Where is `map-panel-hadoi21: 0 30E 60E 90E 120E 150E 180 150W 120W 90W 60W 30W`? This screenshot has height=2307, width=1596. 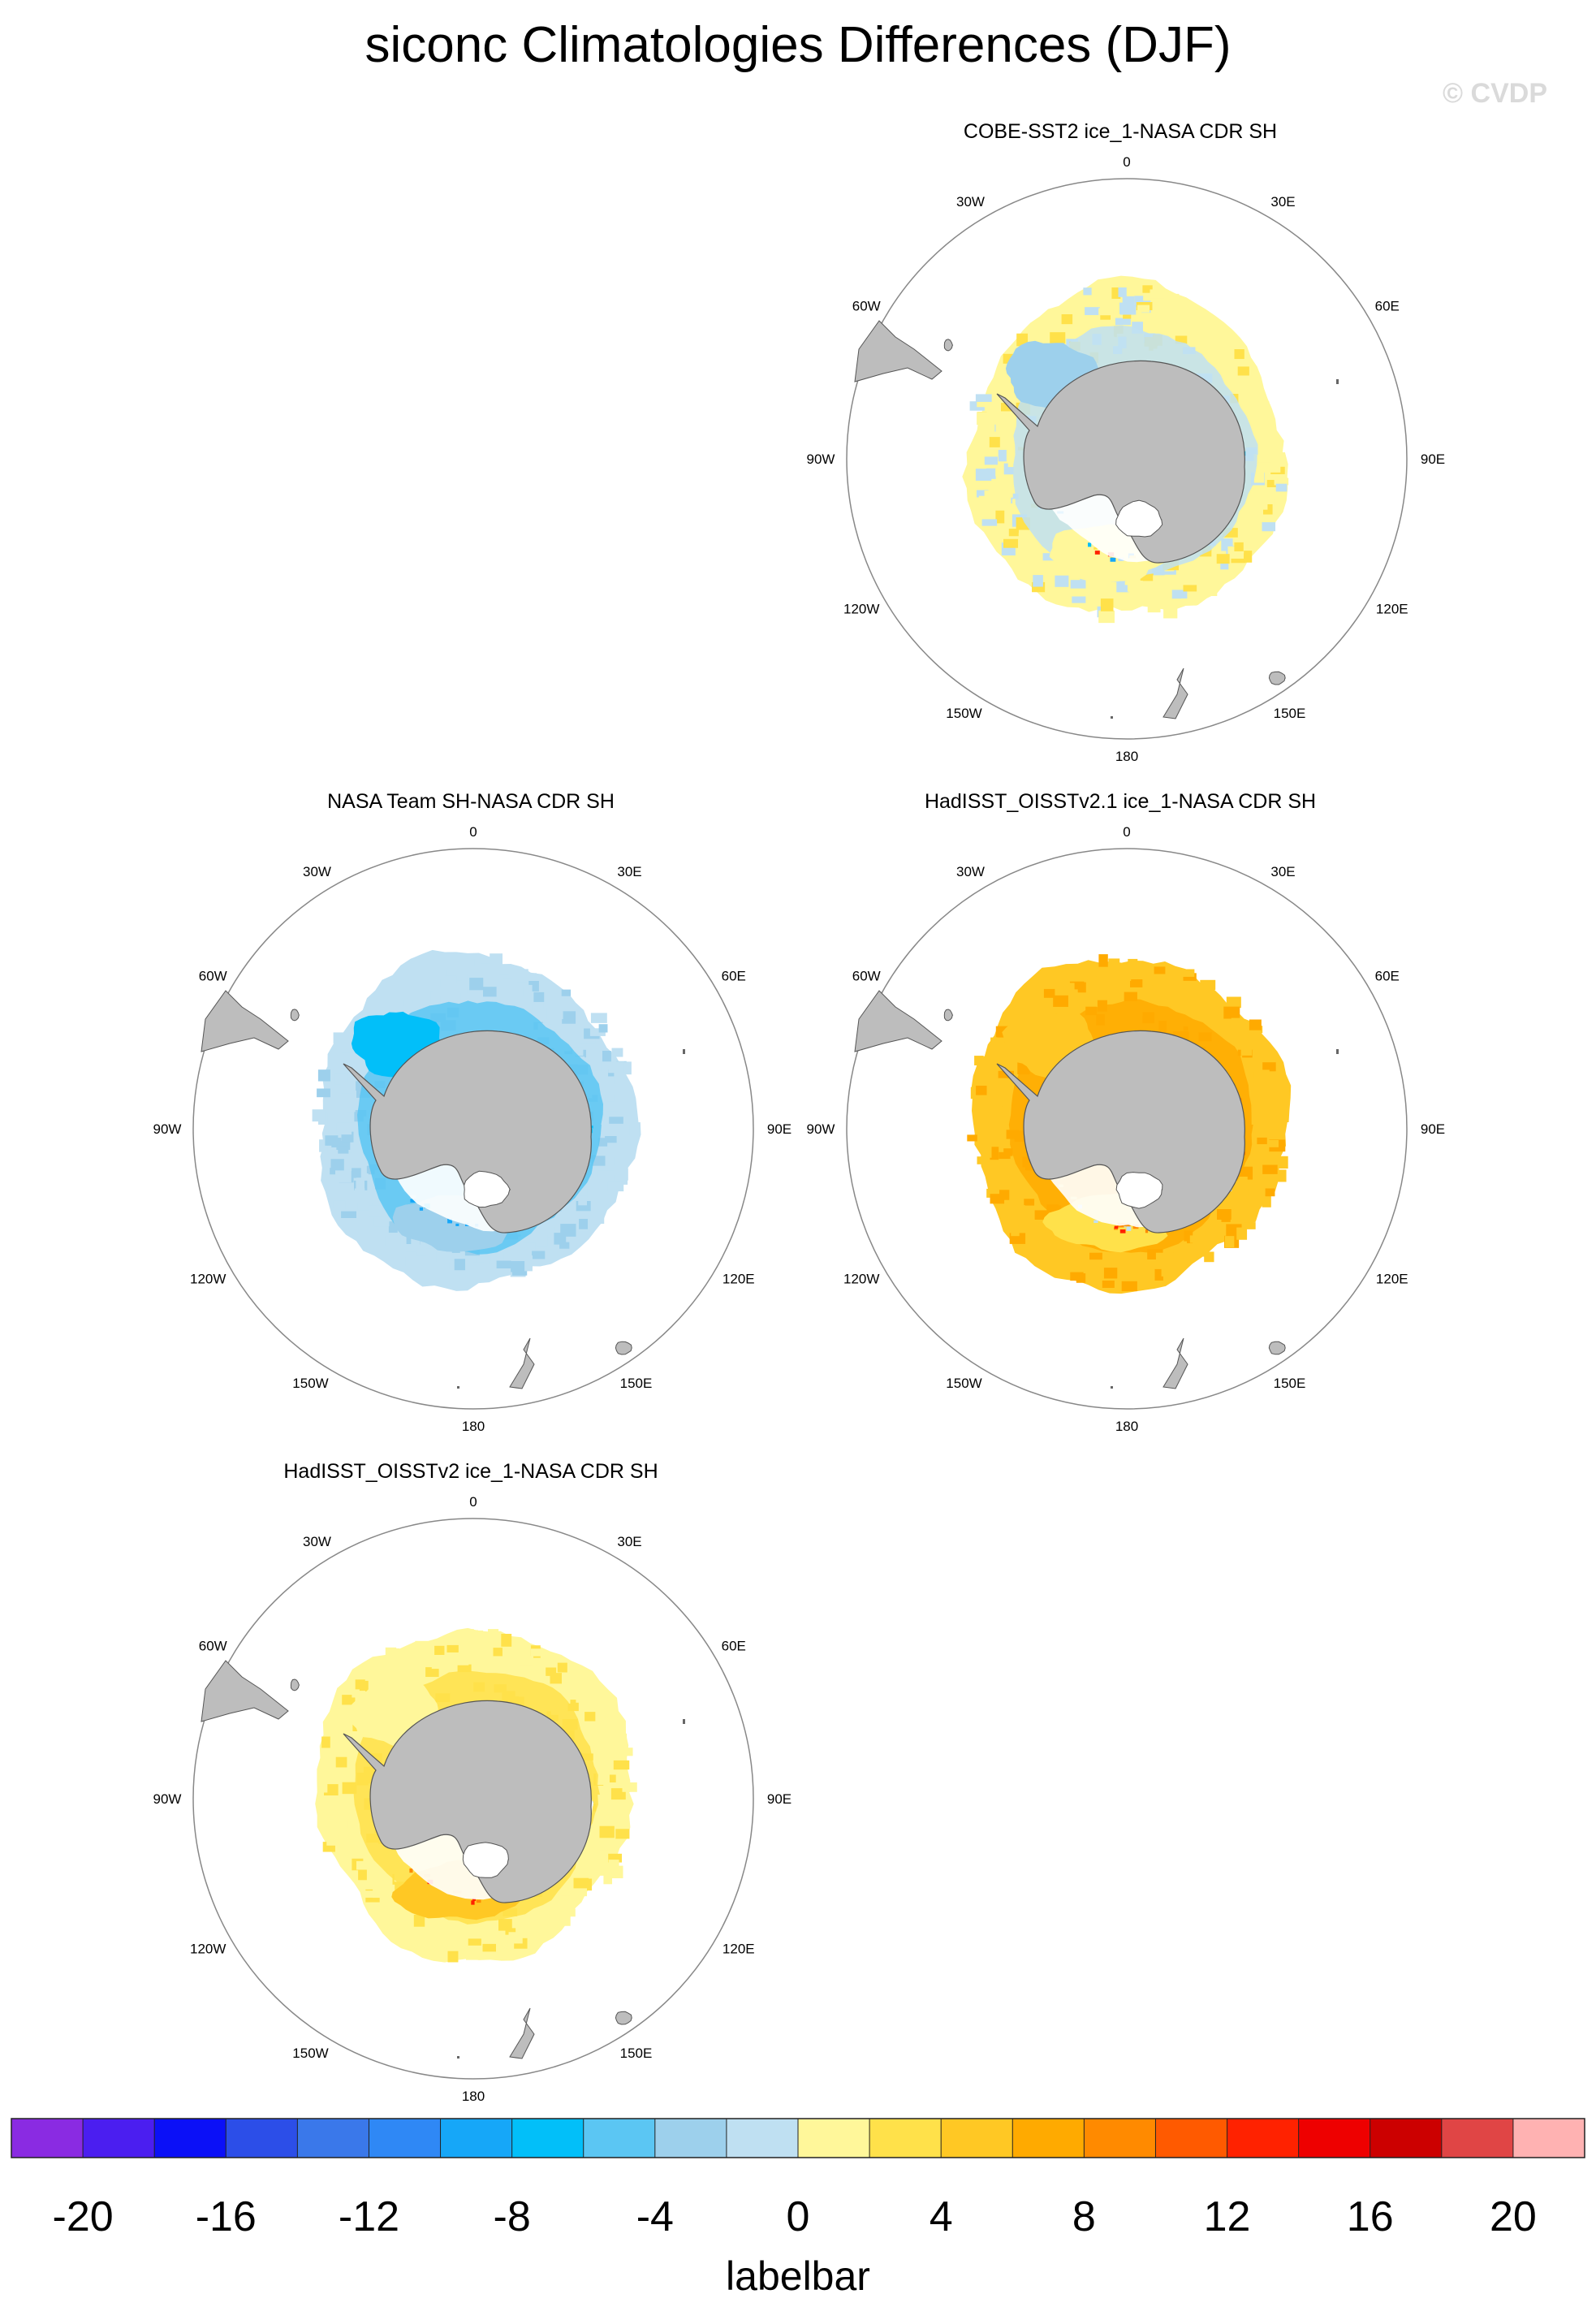
map-panel-hadoi21: 0 30E 60E 90E 120E 150E 180 150W 120W 90W 60W 30W is located at coordinates (1126, 1129).